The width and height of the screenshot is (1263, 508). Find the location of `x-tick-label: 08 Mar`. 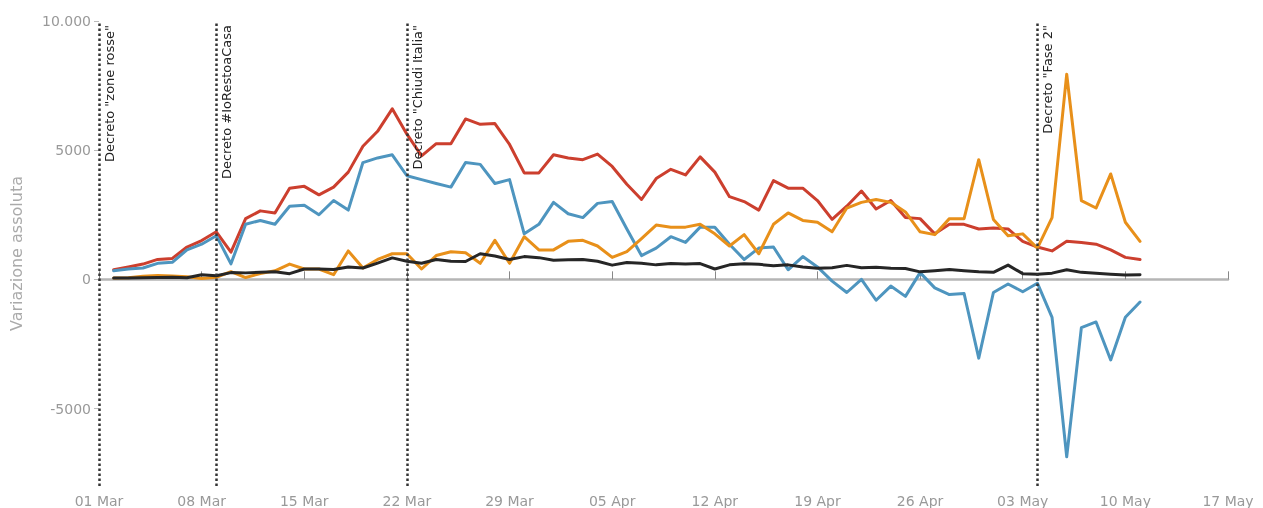

x-tick-label: 08 Mar is located at coordinates (202, 500).